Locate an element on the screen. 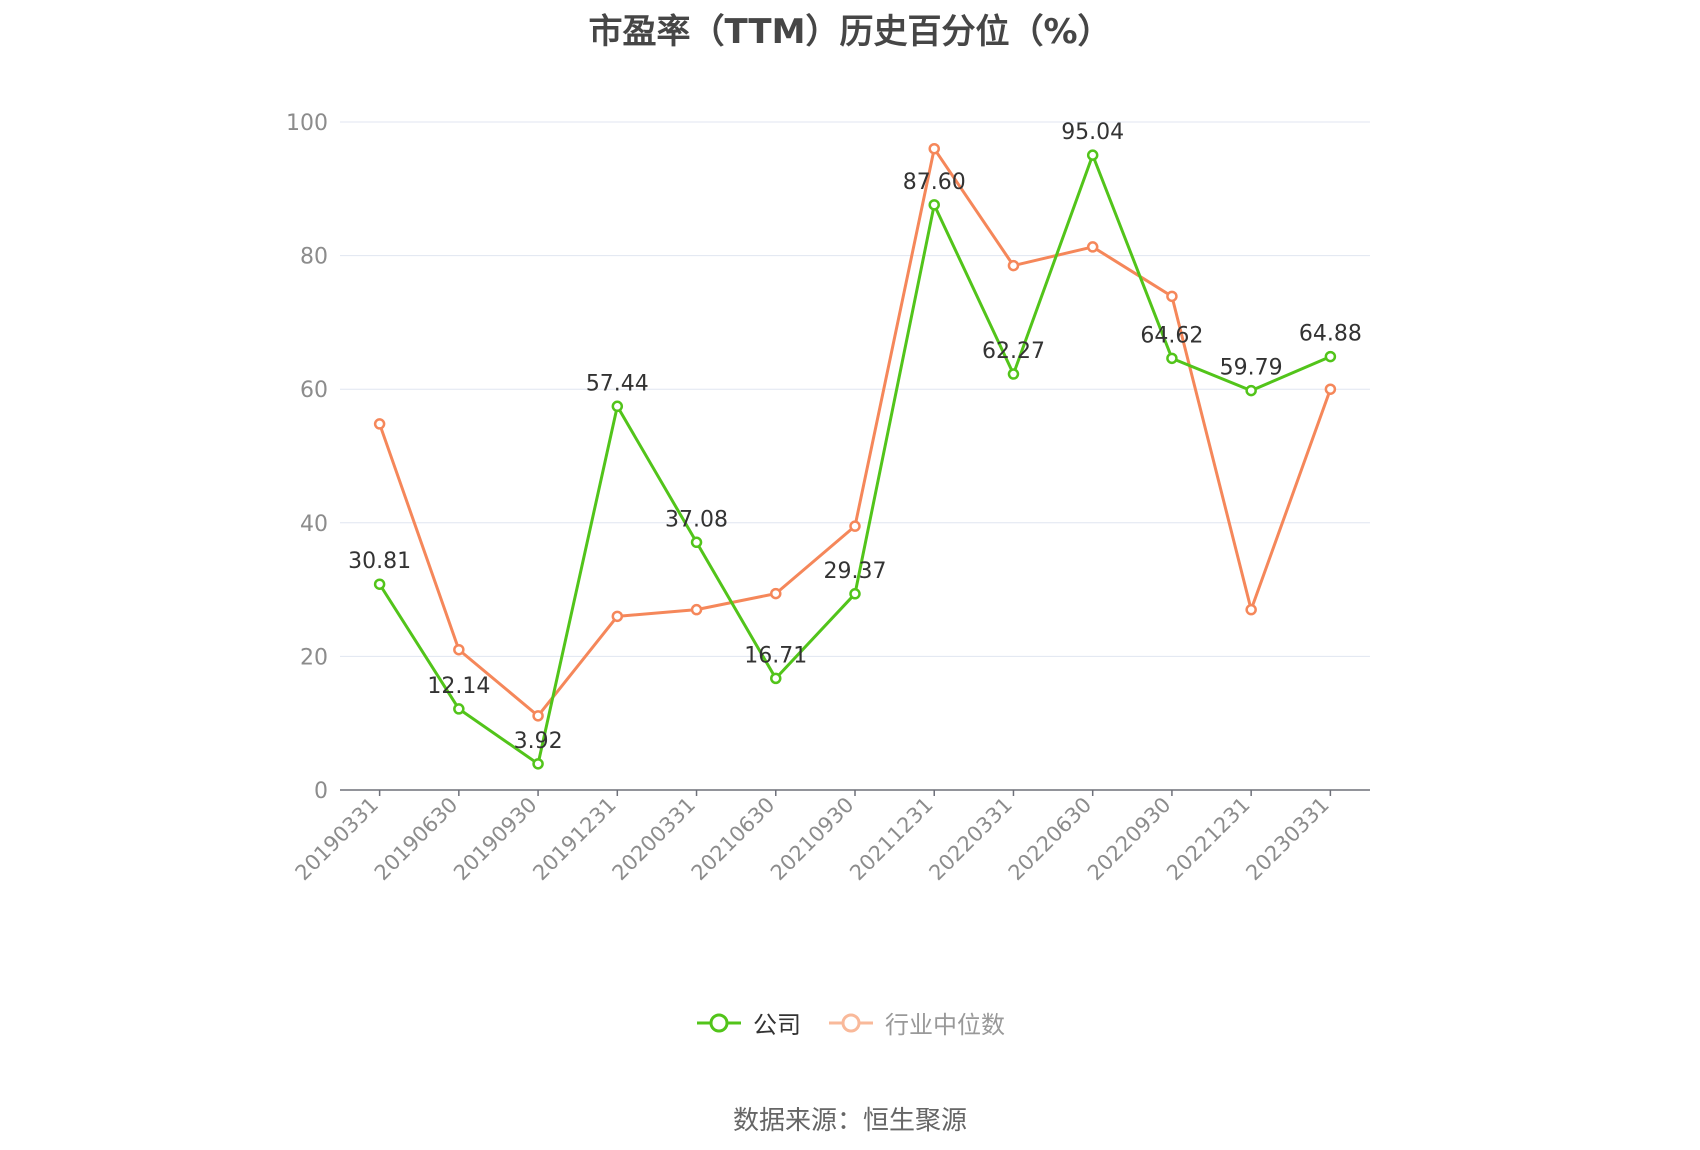 The height and width of the screenshot is (1150, 1700). data-label: 87.60 is located at coordinates (934, 182).